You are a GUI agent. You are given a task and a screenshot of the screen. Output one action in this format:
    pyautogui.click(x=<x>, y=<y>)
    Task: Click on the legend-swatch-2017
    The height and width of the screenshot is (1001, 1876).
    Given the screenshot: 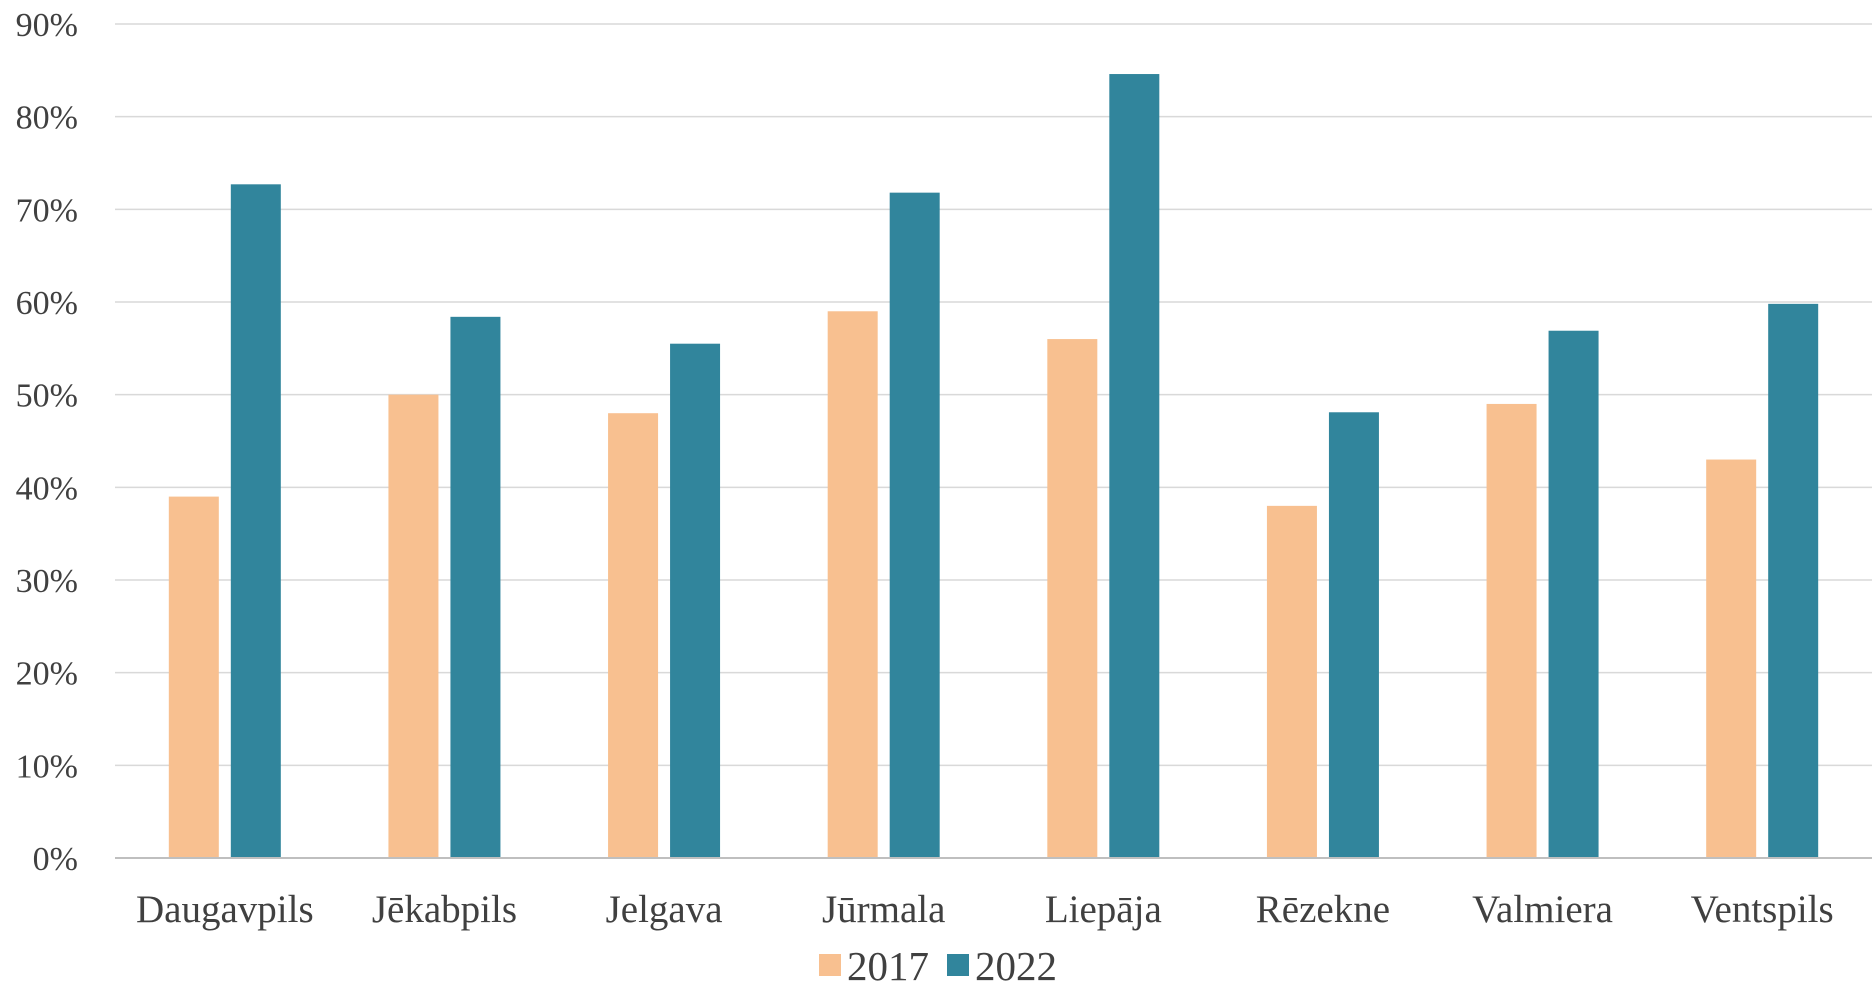 What is the action you would take?
    pyautogui.click(x=830, y=965)
    